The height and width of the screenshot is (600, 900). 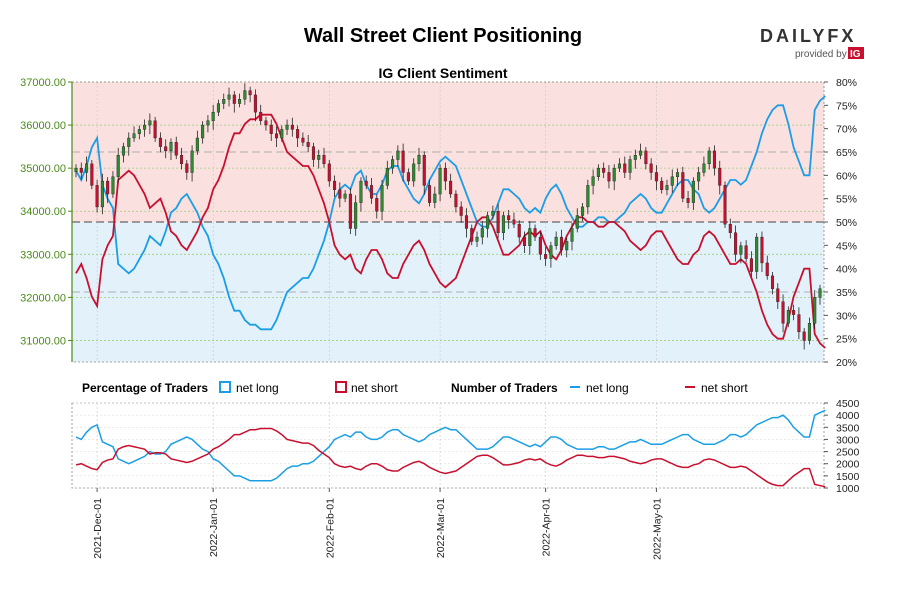 I want to click on net-short-count-line, so click(x=450, y=457).